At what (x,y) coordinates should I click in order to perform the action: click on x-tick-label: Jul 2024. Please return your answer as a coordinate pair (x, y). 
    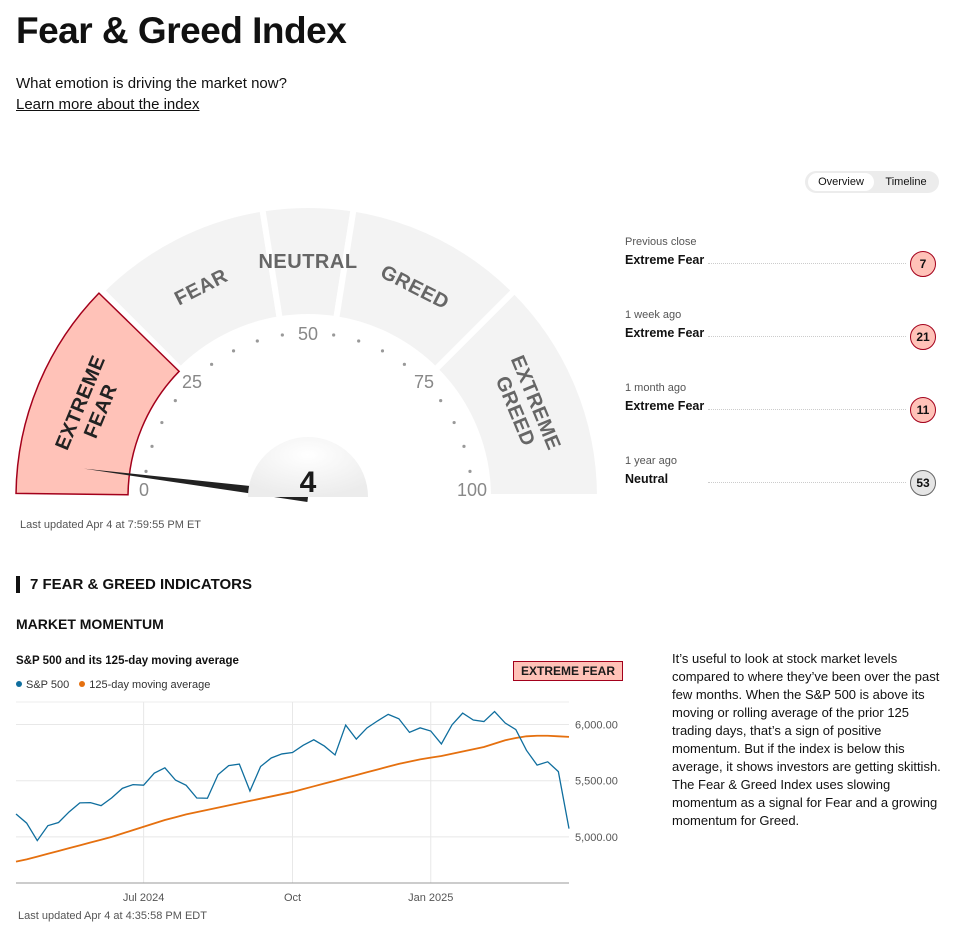
    Looking at the image, I should click on (144, 898).